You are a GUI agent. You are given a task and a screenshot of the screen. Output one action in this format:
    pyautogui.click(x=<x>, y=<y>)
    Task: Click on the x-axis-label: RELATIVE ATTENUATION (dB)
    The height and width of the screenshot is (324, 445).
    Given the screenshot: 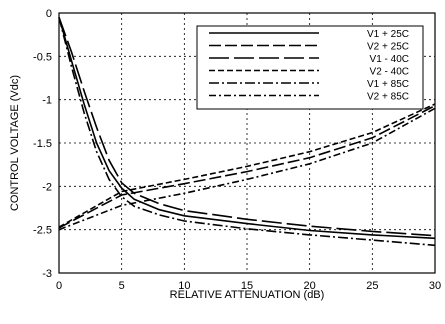 What is the action you would take?
    pyautogui.click(x=247, y=295)
    